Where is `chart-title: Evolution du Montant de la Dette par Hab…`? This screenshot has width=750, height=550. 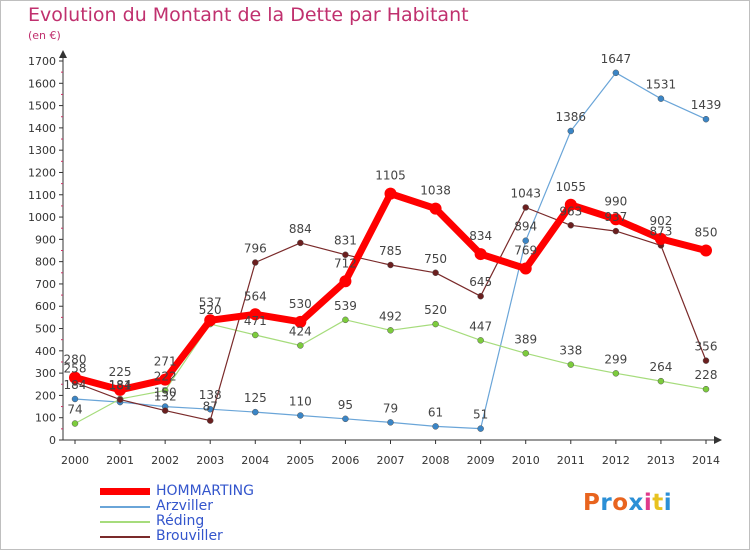
chart-title: Evolution du Montant de la Dette par Hab… is located at coordinates (248, 15).